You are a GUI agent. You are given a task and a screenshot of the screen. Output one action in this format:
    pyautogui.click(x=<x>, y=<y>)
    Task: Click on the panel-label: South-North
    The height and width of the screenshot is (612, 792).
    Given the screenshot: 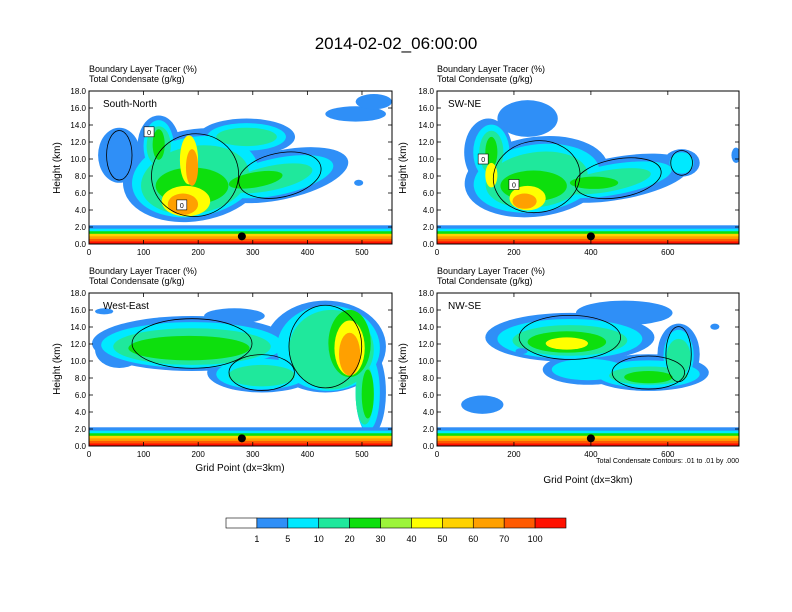 What is the action you would take?
    pyautogui.click(x=130, y=104)
    